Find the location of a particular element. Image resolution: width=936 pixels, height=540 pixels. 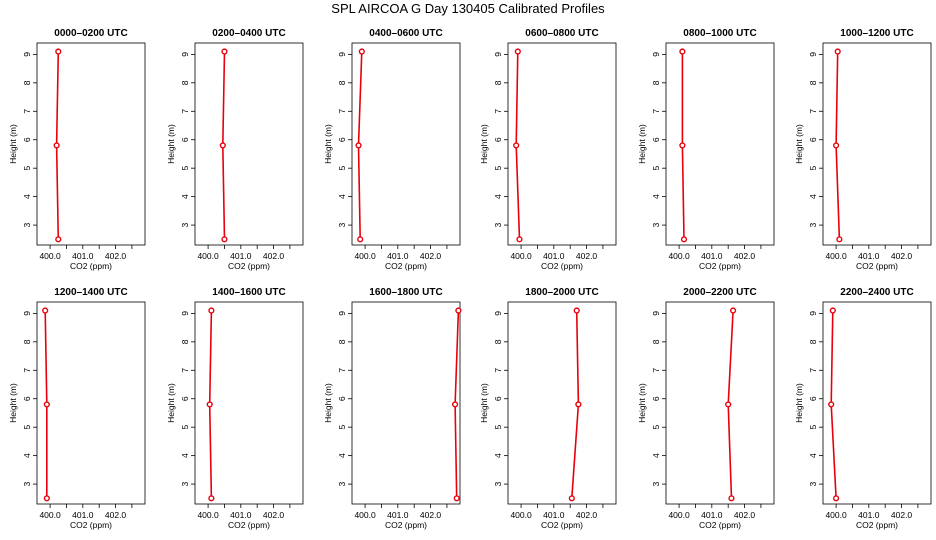

chart-title: 1000–1200 UTC is located at coordinates (876, 33).